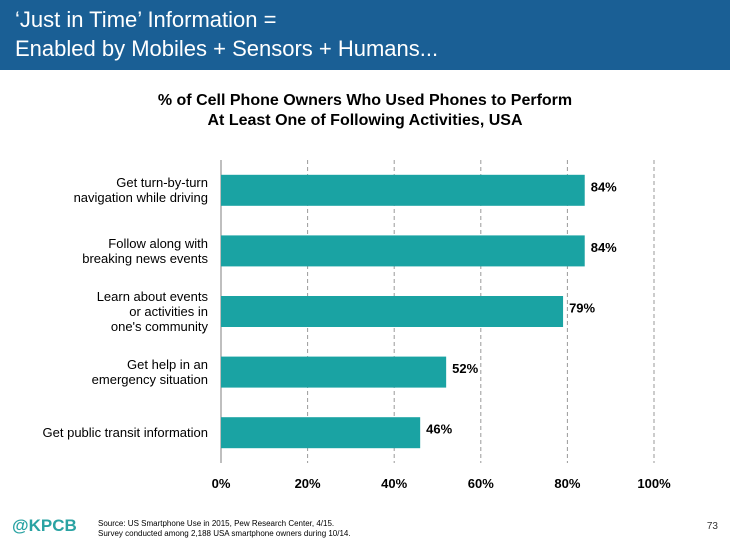 The image size is (730, 546). I want to click on category-label-line: navigation while driving, so click(140, 198).